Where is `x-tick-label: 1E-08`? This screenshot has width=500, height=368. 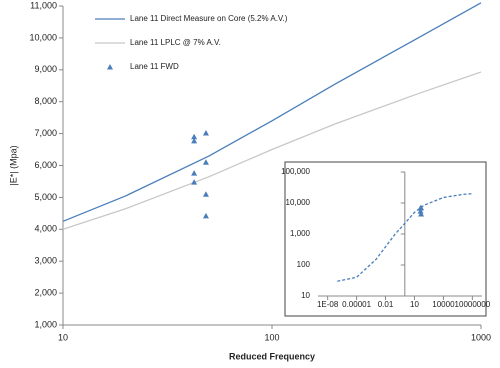 x-tick-label: 1E-08 is located at coordinates (328, 304).